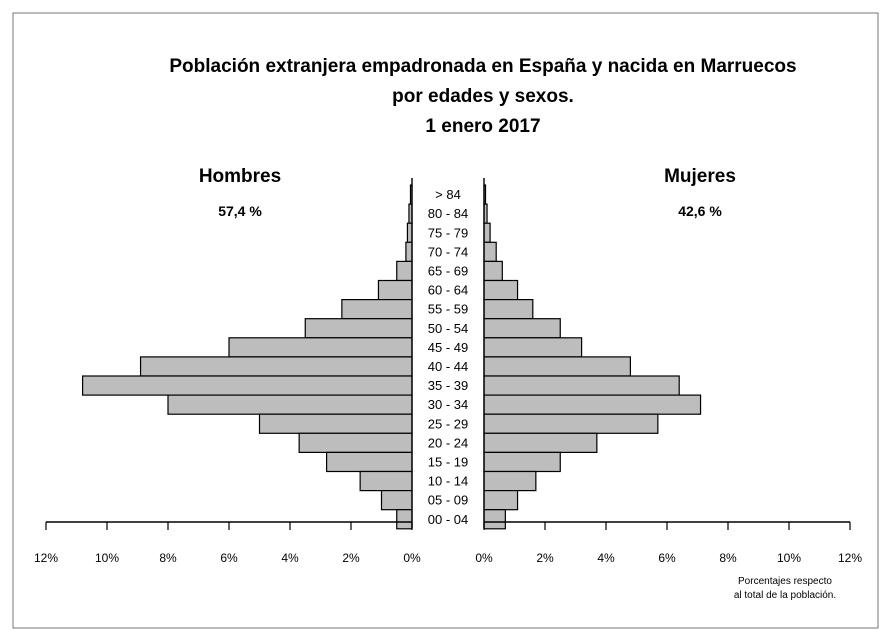 This screenshot has width=890, height=637. Describe the element at coordinates (46, 558) in the screenshot. I see `tick-label-left-0: 12%` at that location.